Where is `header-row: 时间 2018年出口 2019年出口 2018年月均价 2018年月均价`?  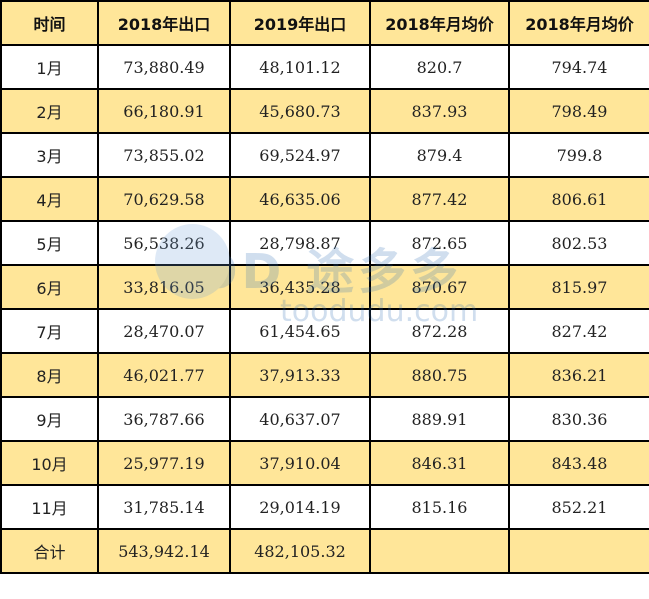 header-row: 时间 2018年出口 2019年出口 2018年月均价 2018年月均价 is located at coordinates (324, 23).